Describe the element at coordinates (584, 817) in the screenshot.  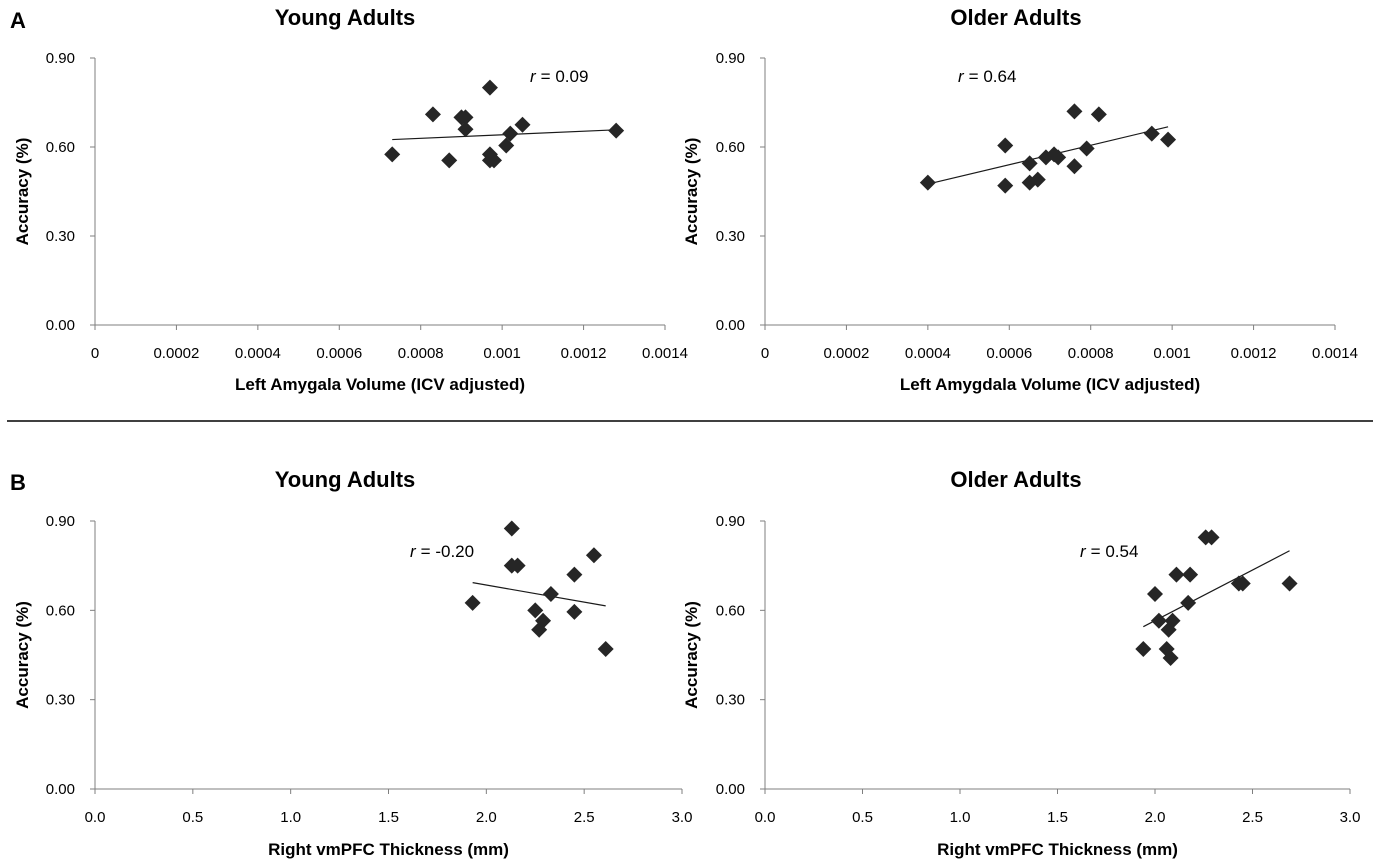
I see `x-tick-label: 2.5` at that location.